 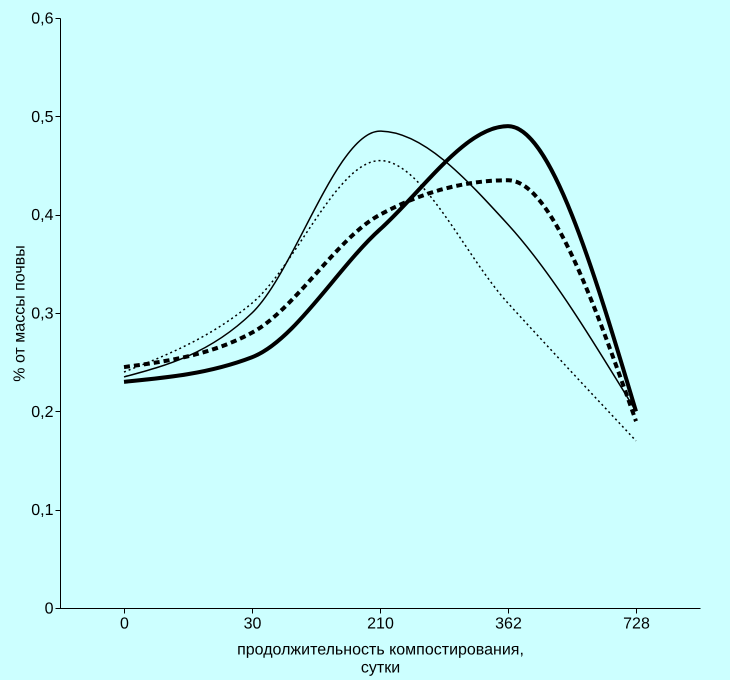 What do you see at coordinates (380, 659) in the screenshot?
I see `x-axis-title: продолжительность компостирования, сутки` at bounding box center [380, 659].